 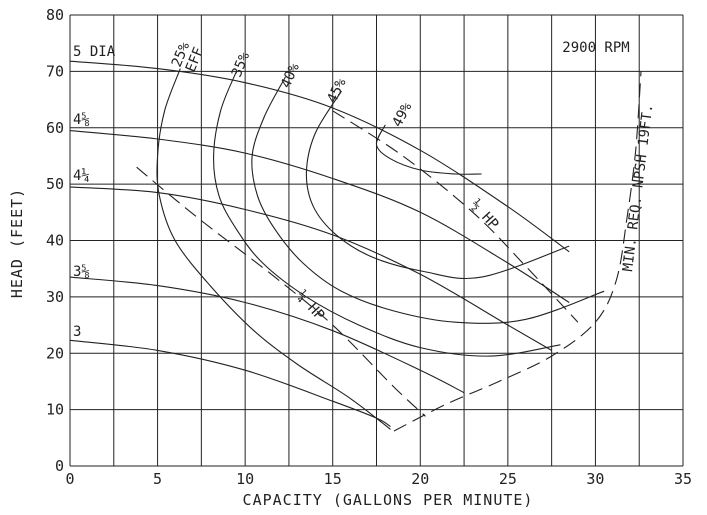 What do you see at coordinates (337, 90) in the screenshot?
I see `eff-label-45: 45%` at bounding box center [337, 90].